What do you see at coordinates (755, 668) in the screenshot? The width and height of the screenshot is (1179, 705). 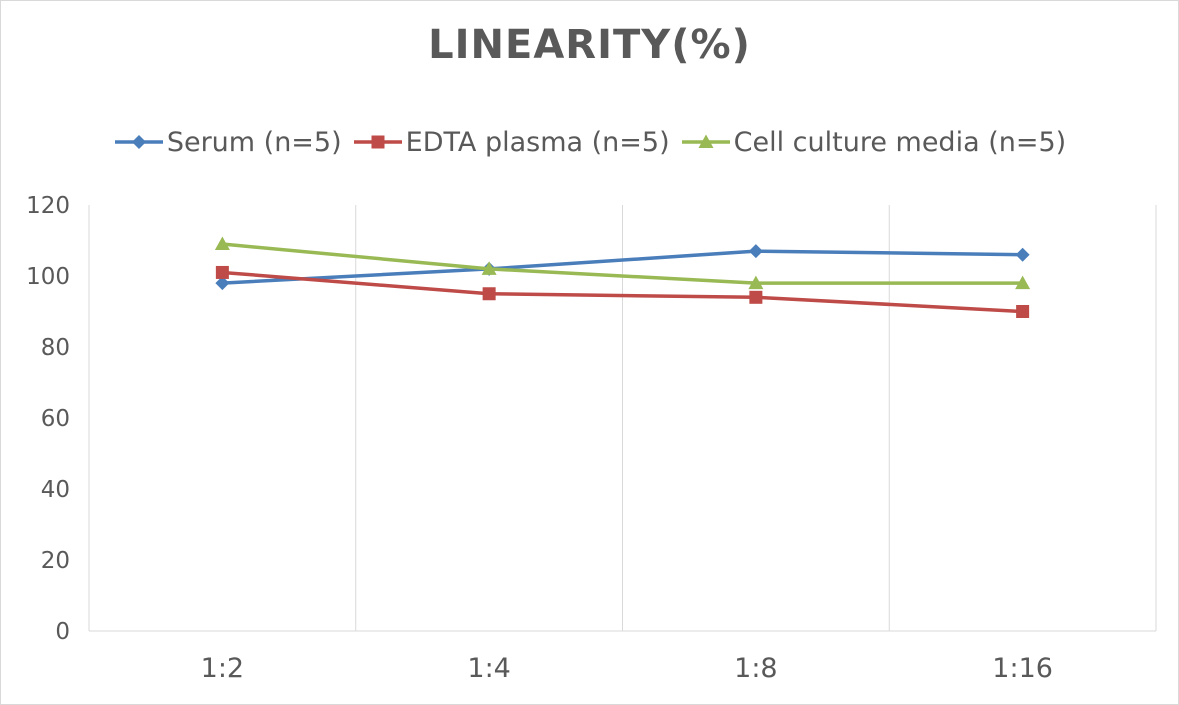 I see `x-tick-label: 1:8` at bounding box center [755, 668].